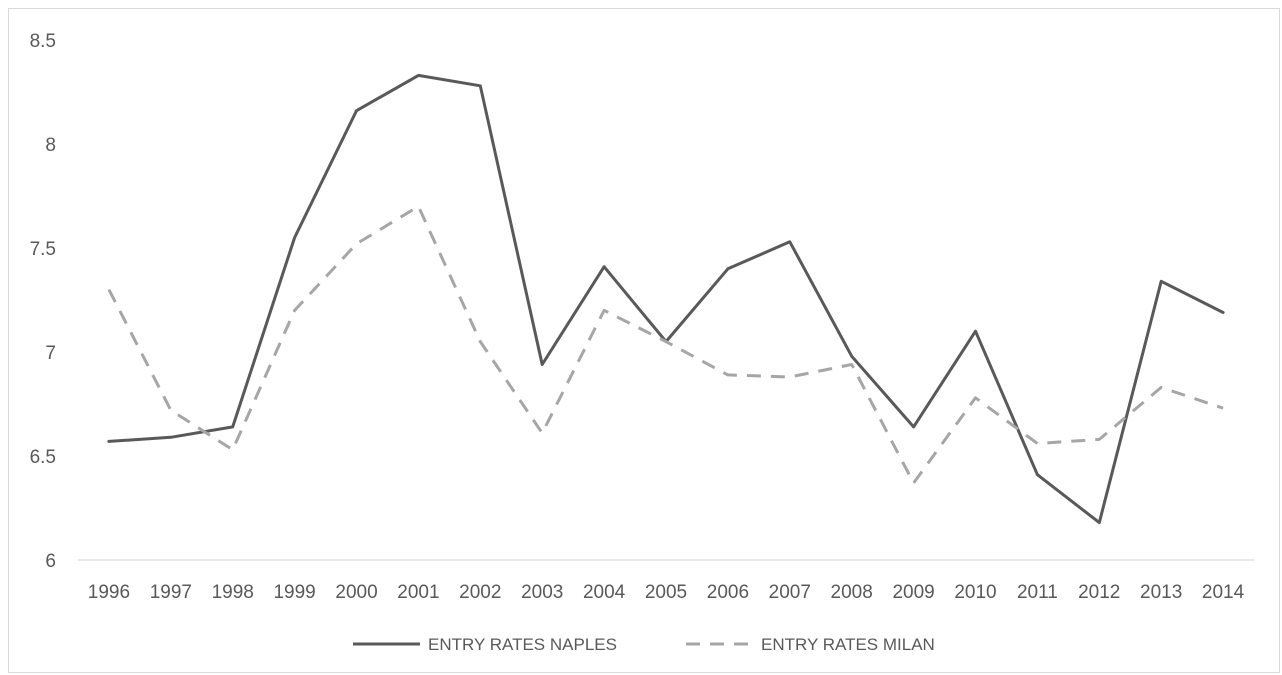  Describe the element at coordinates (109, 592) in the screenshot. I see `x-tick-label: 1996` at that location.